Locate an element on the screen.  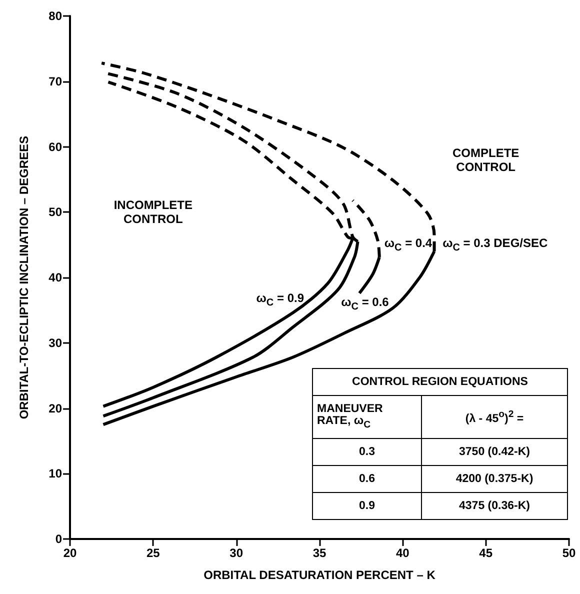
annotation: 0.6 is located at coordinates (367, 479).